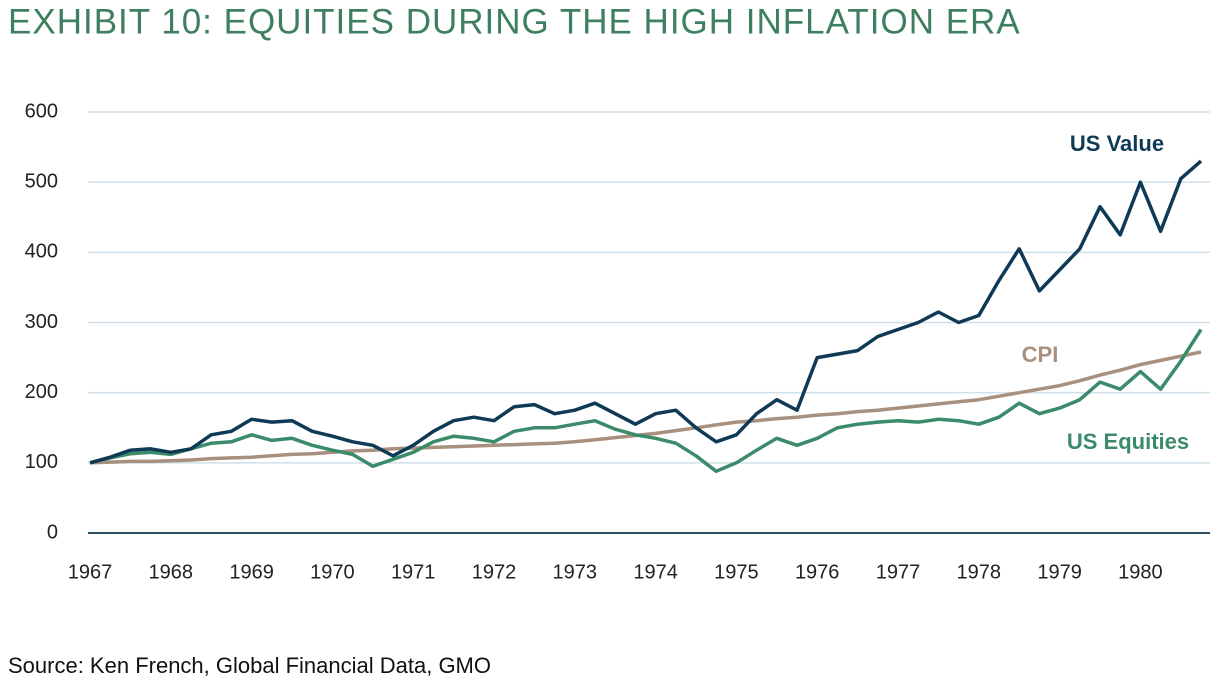 This screenshot has height=690, width=1226. Describe the element at coordinates (41, 322) in the screenshot. I see `y-tick-label: 300` at that location.